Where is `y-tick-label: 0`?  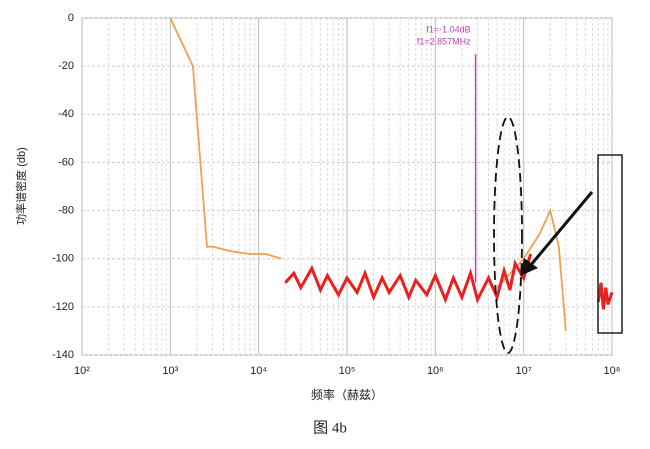
y-tick-label: 0 is located at coordinates (71, 18).